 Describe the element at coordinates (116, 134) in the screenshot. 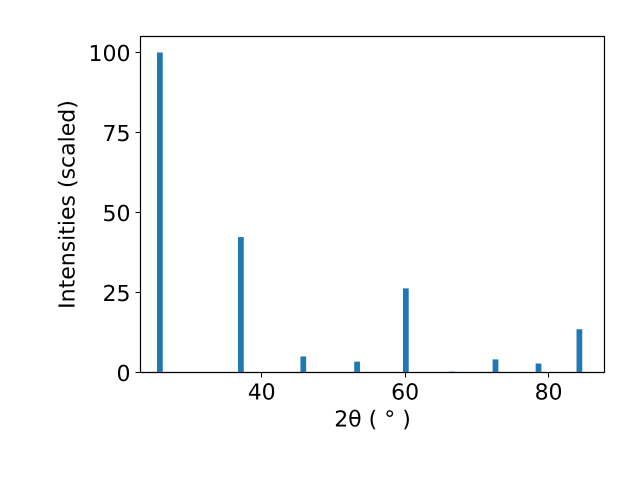

I see `y-tick-label: 75` at that location.